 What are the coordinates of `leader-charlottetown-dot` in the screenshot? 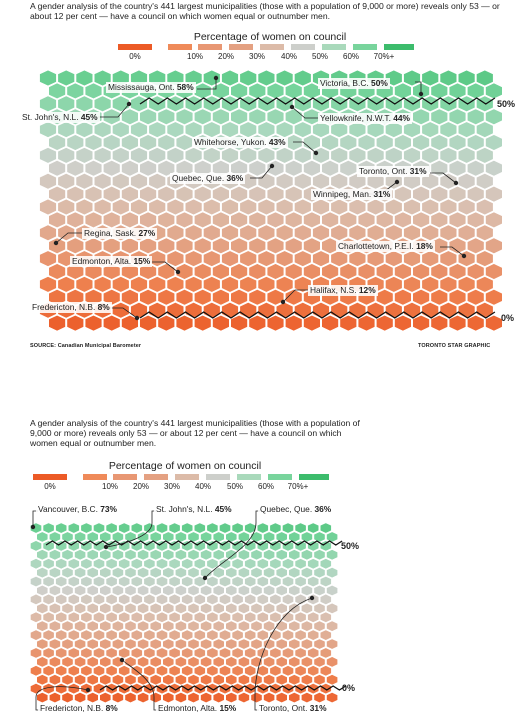 It's located at (464, 256).